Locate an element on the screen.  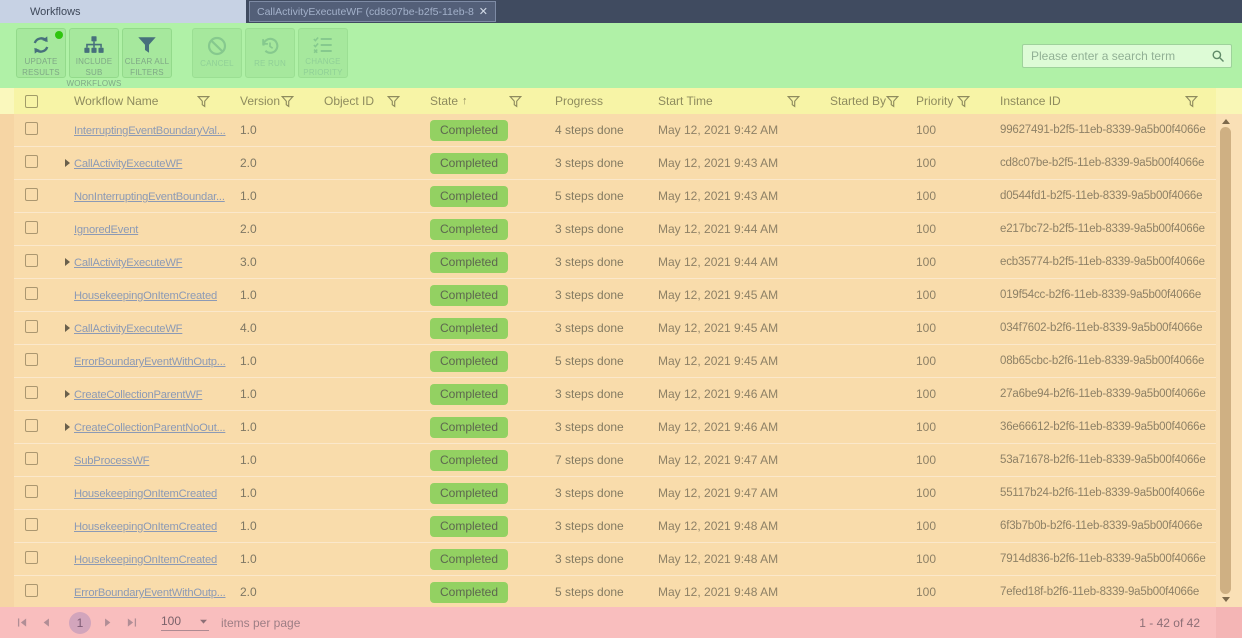
column-header-instance-id: Instance ID is located at coordinates (1102, 101).